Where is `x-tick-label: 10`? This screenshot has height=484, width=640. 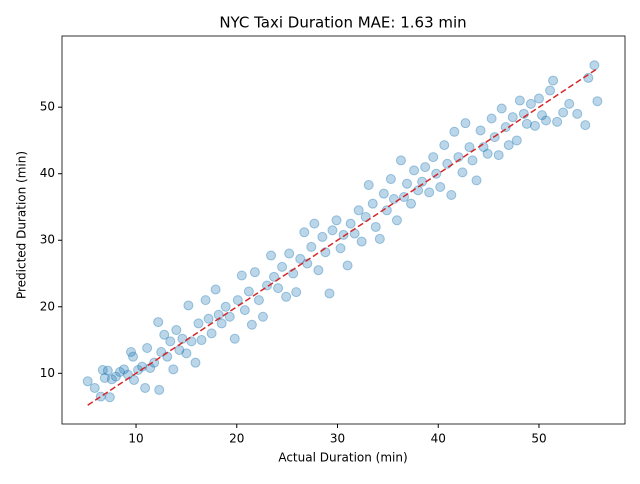
x-tick-label: 10 is located at coordinates (135, 439).